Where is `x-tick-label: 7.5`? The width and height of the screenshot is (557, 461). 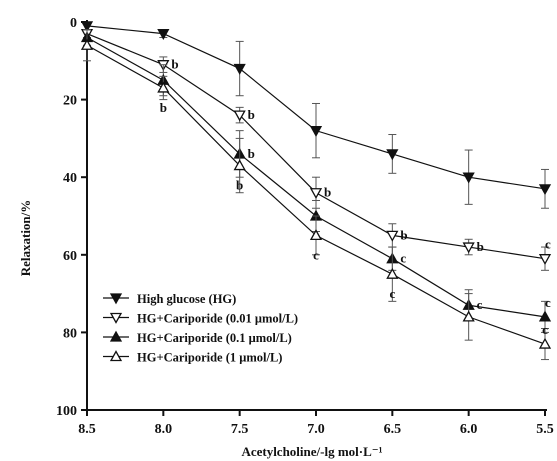
x-tick-label: 7.5 is located at coordinates (240, 429).